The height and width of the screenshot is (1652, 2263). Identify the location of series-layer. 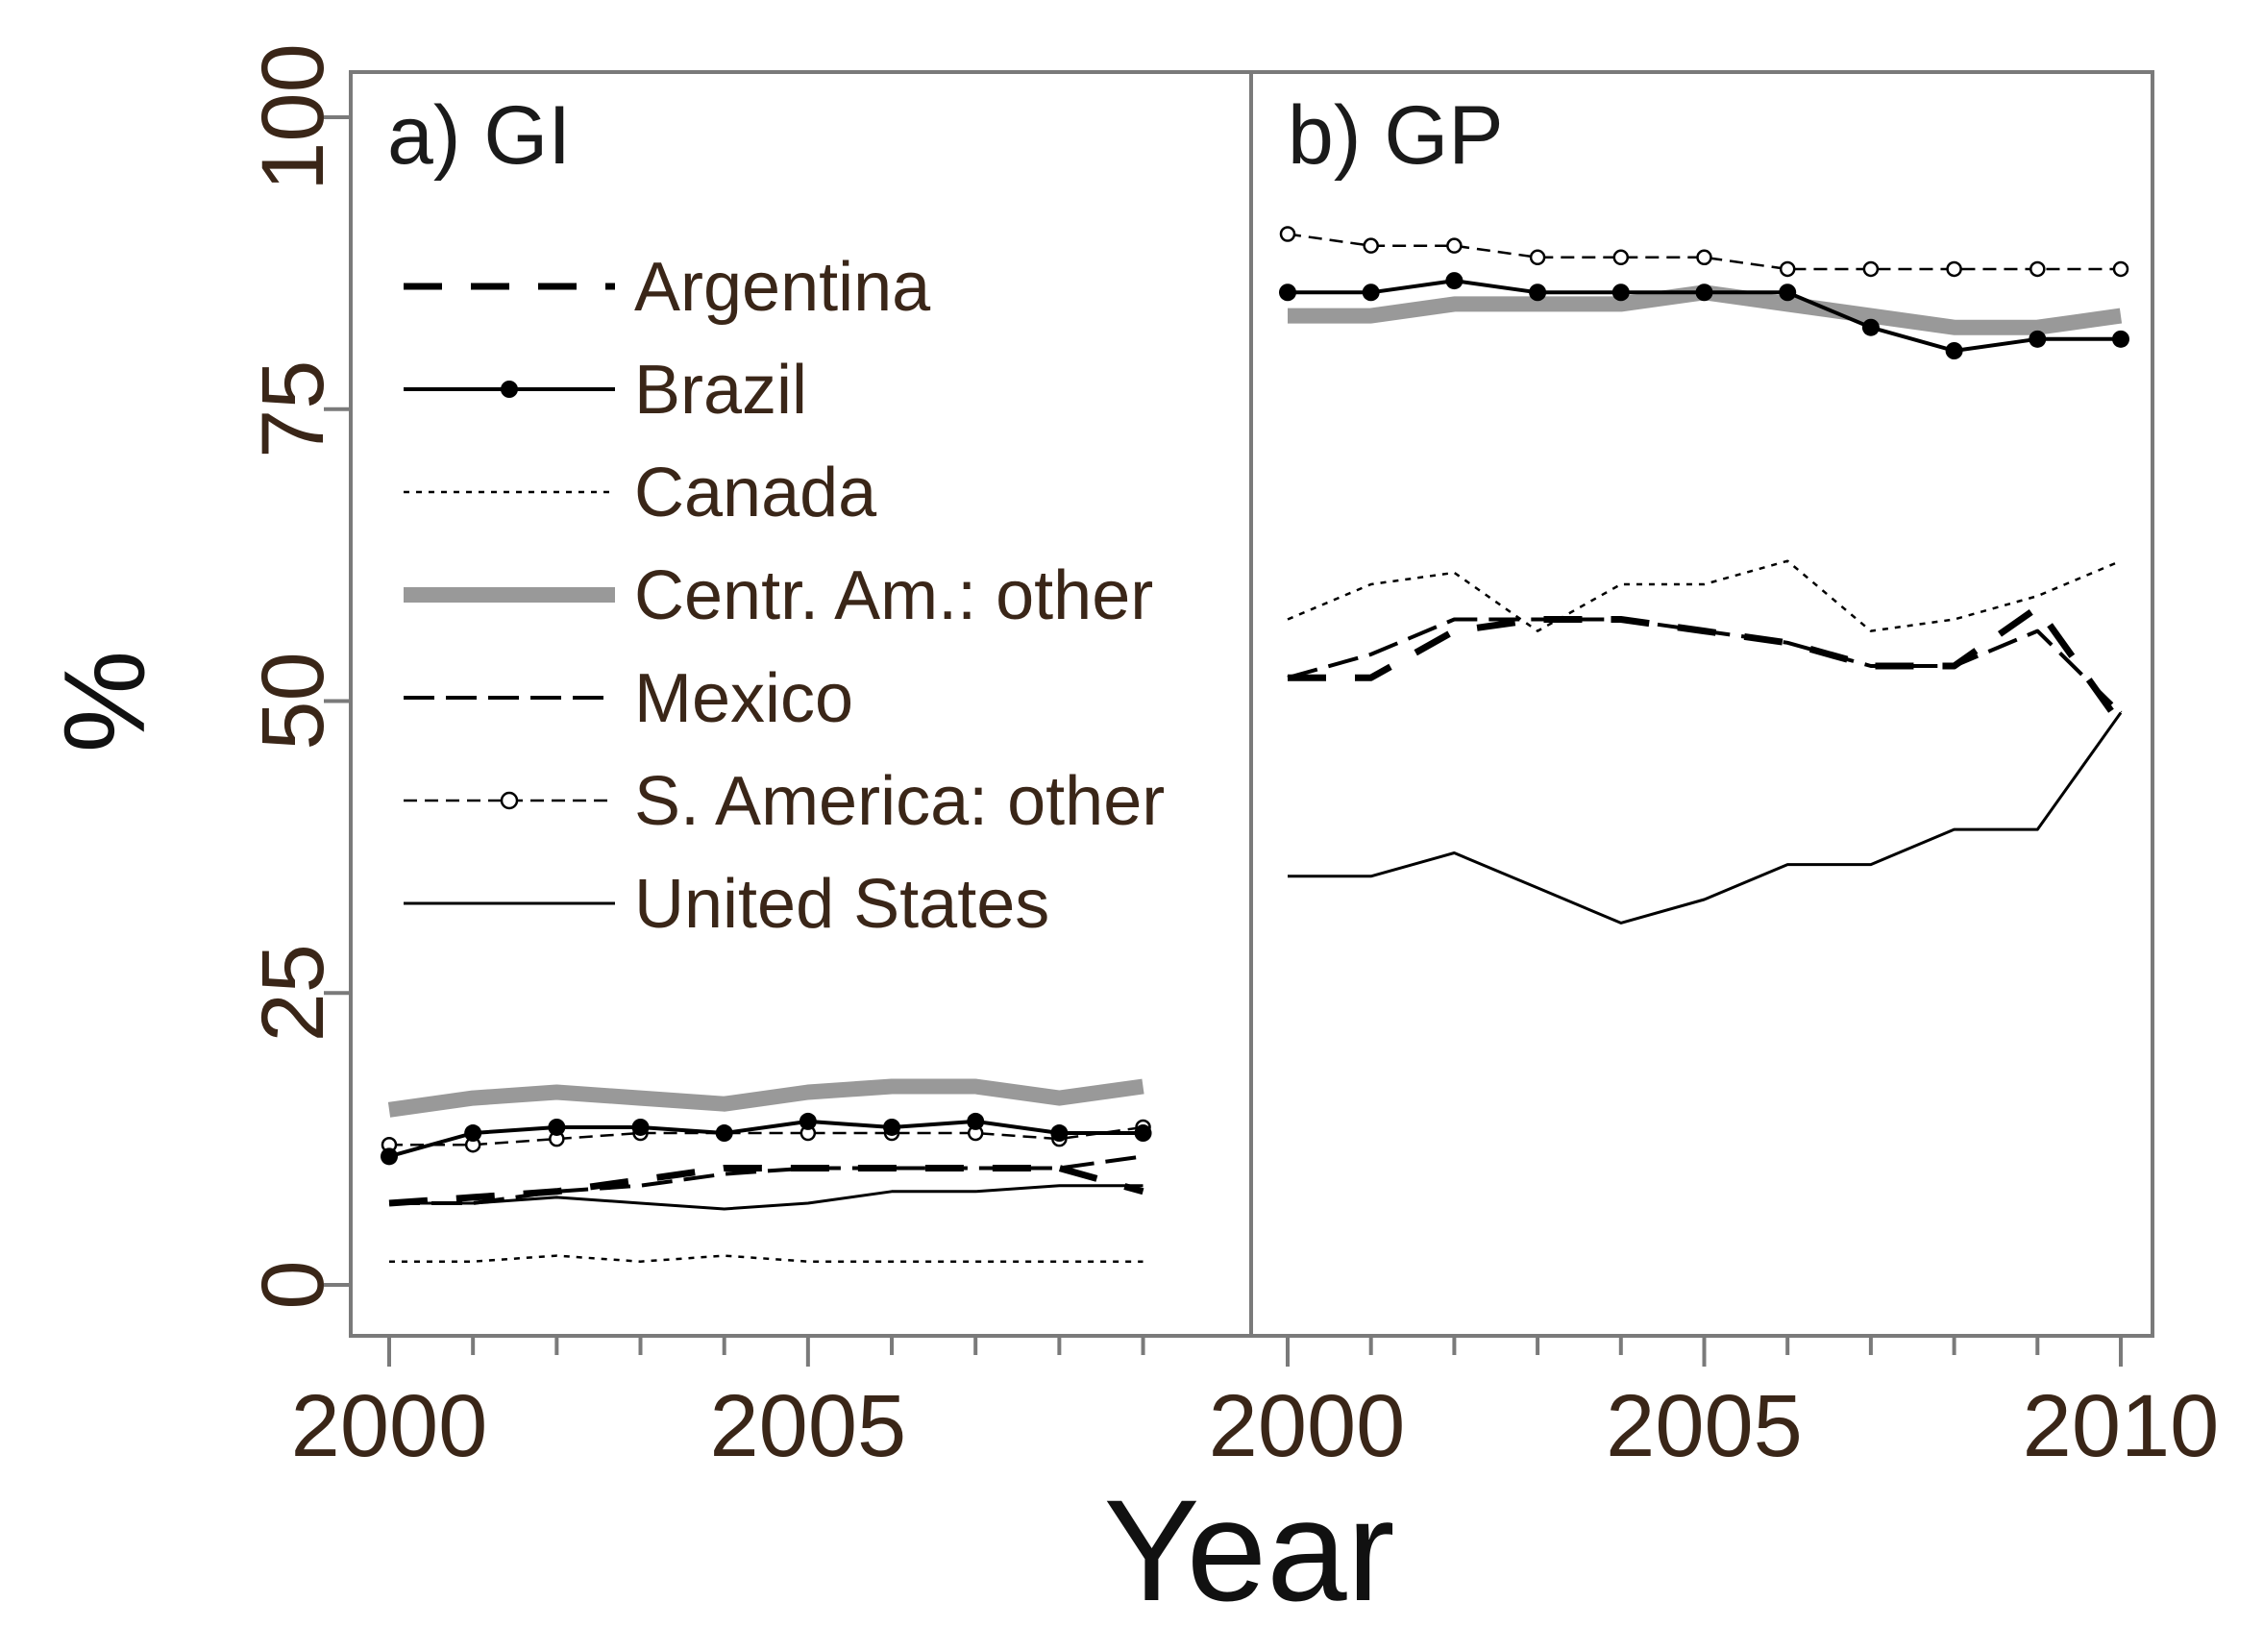
(766, 1170).